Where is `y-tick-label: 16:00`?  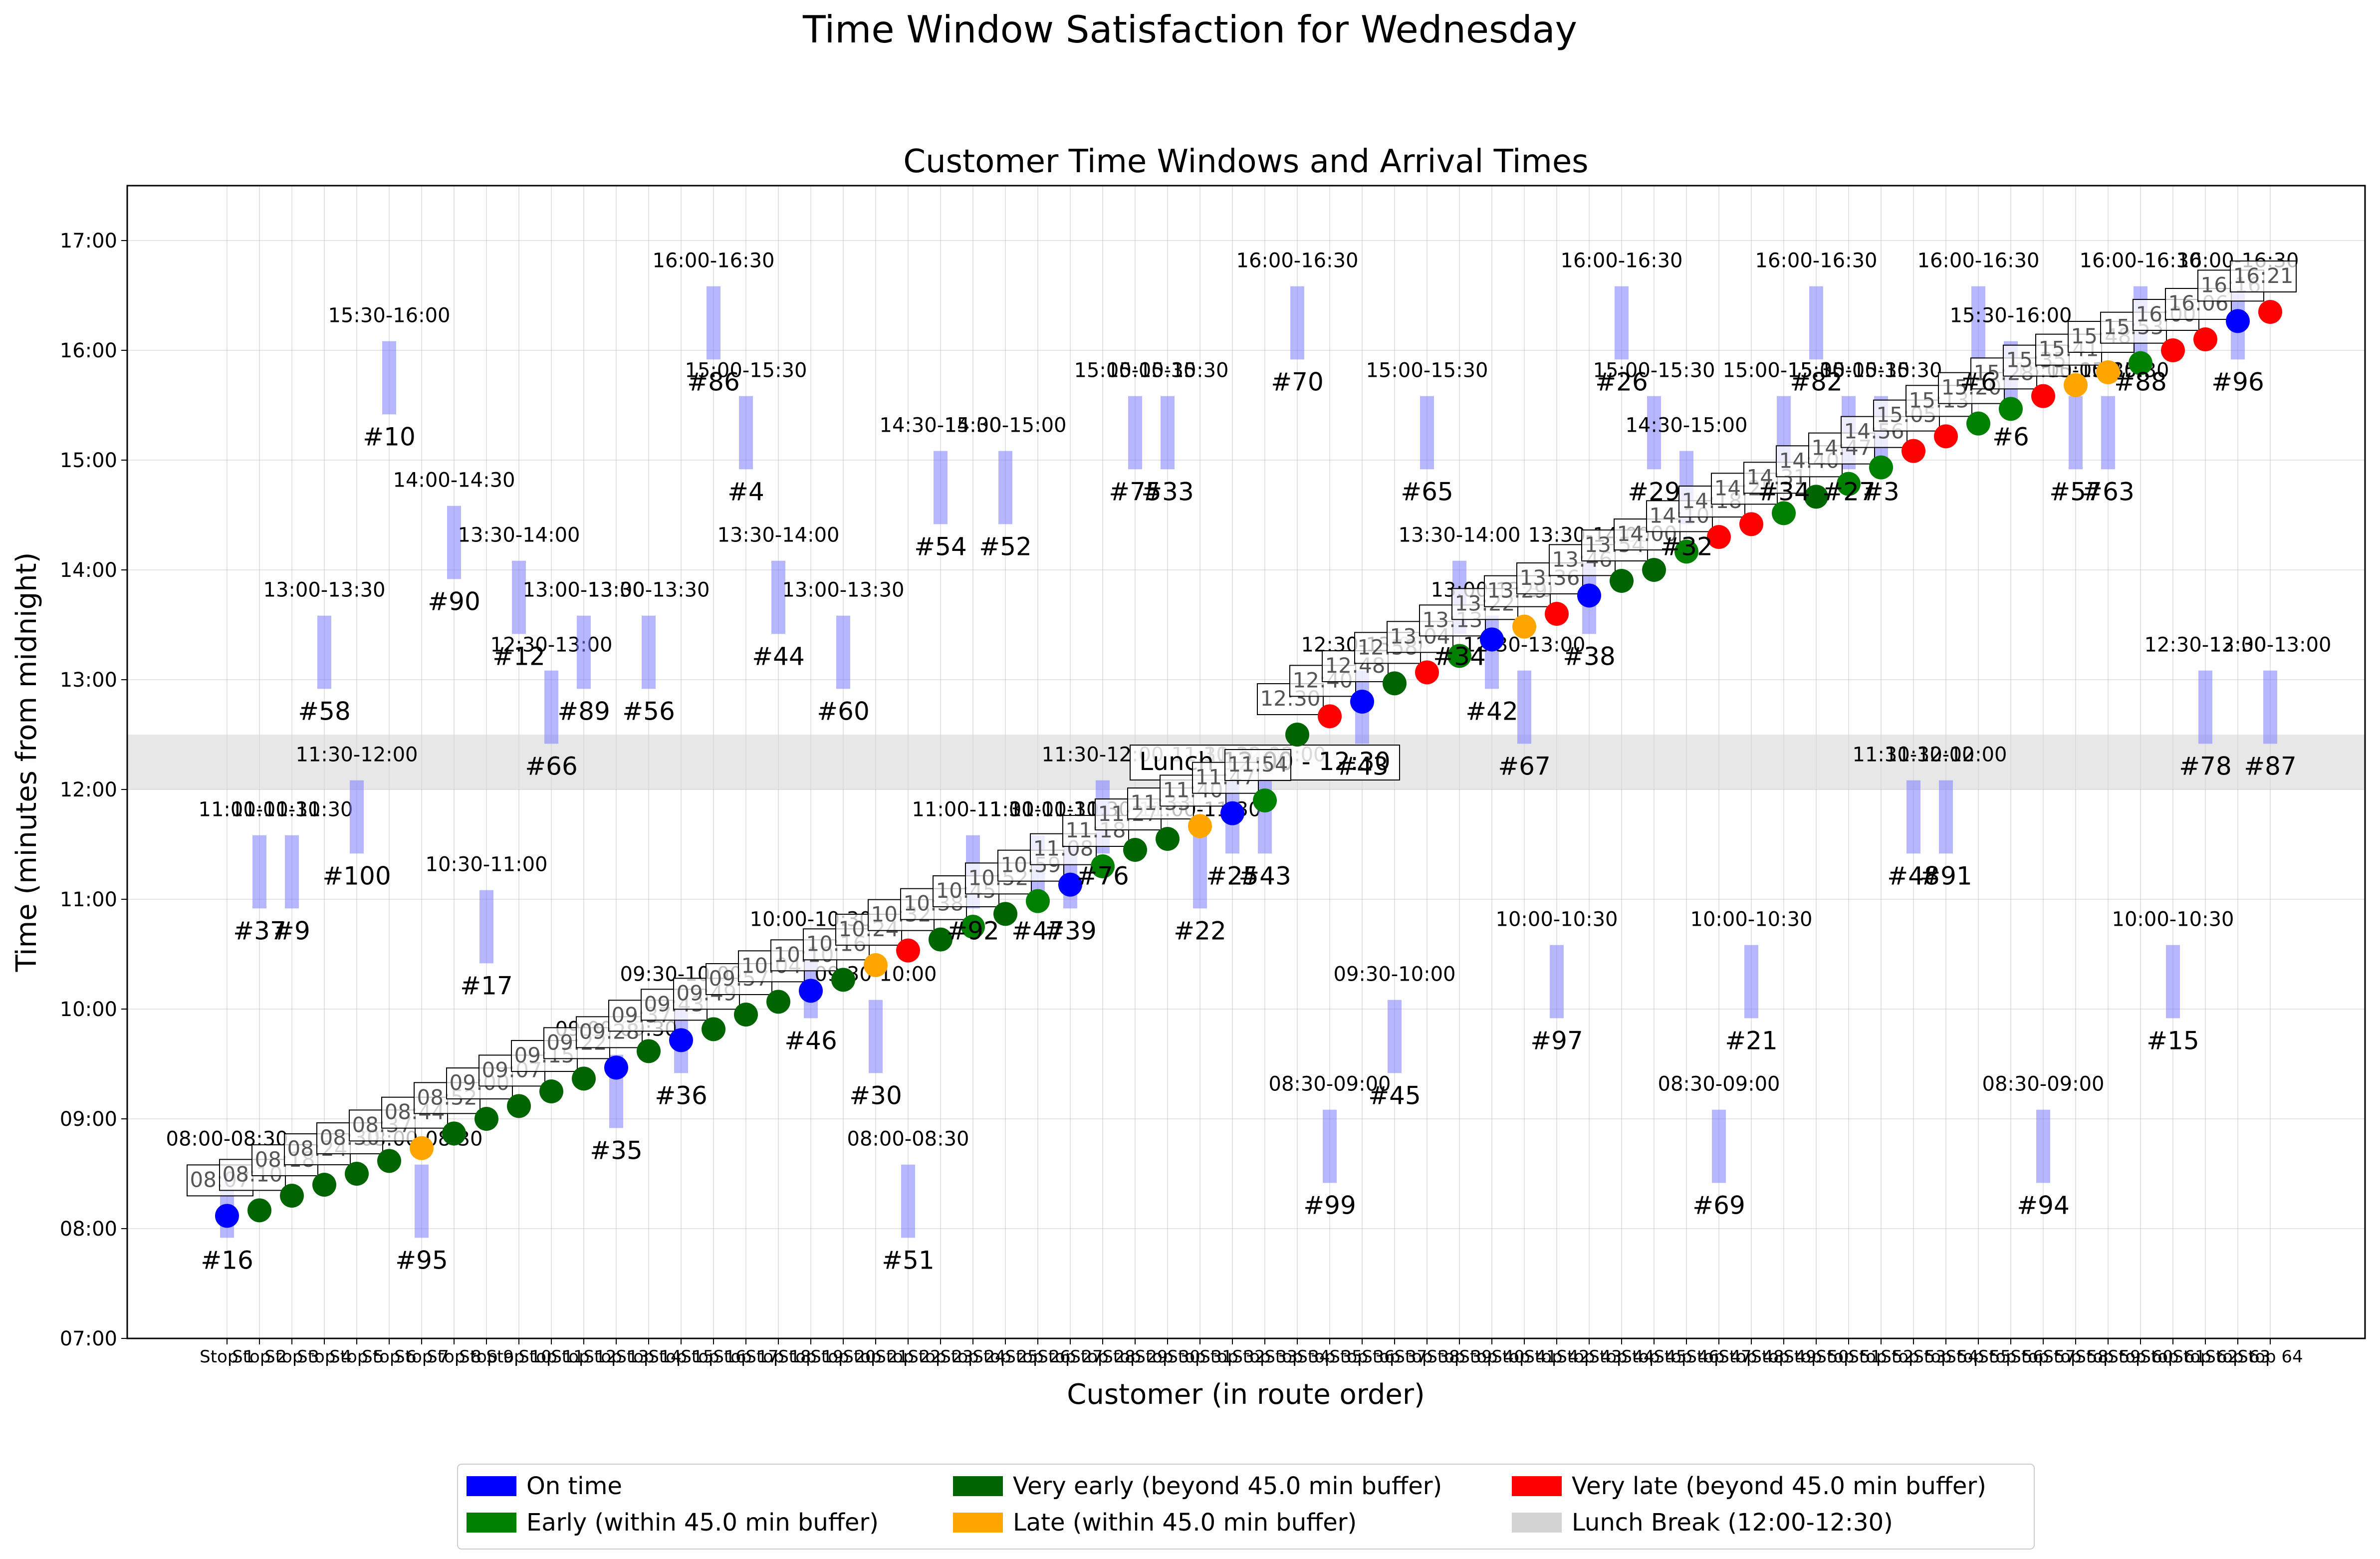
y-tick-label: 16:00 is located at coordinates (88, 350).